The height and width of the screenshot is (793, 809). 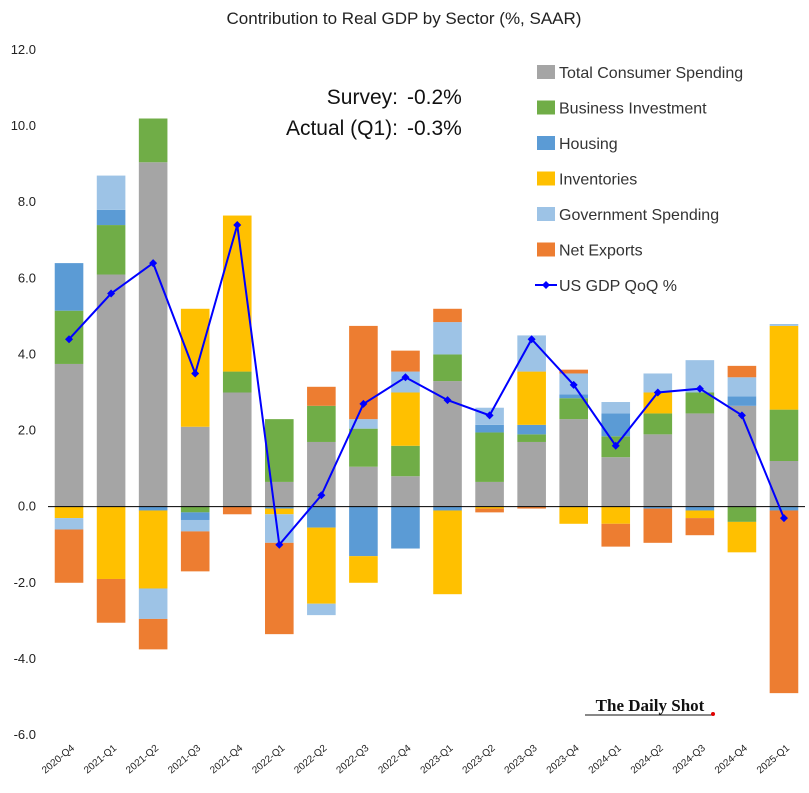 What do you see at coordinates (731, 760) in the screenshot?
I see `x-tick-label: 2024-Q4` at bounding box center [731, 760].